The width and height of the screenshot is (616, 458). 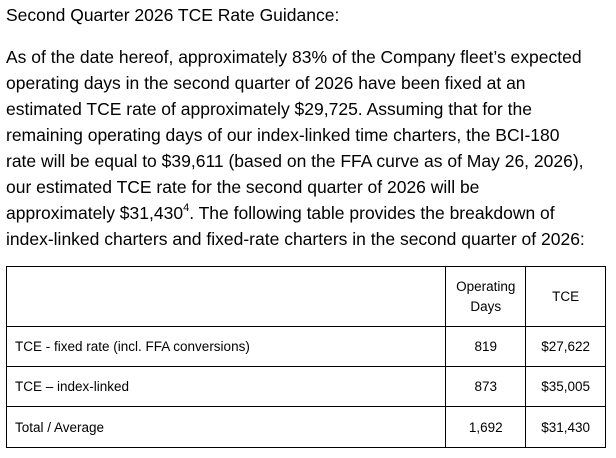 I want to click on section-heading: Second Quarter 2026 TCE Rate Guidance:, so click(x=173, y=15).